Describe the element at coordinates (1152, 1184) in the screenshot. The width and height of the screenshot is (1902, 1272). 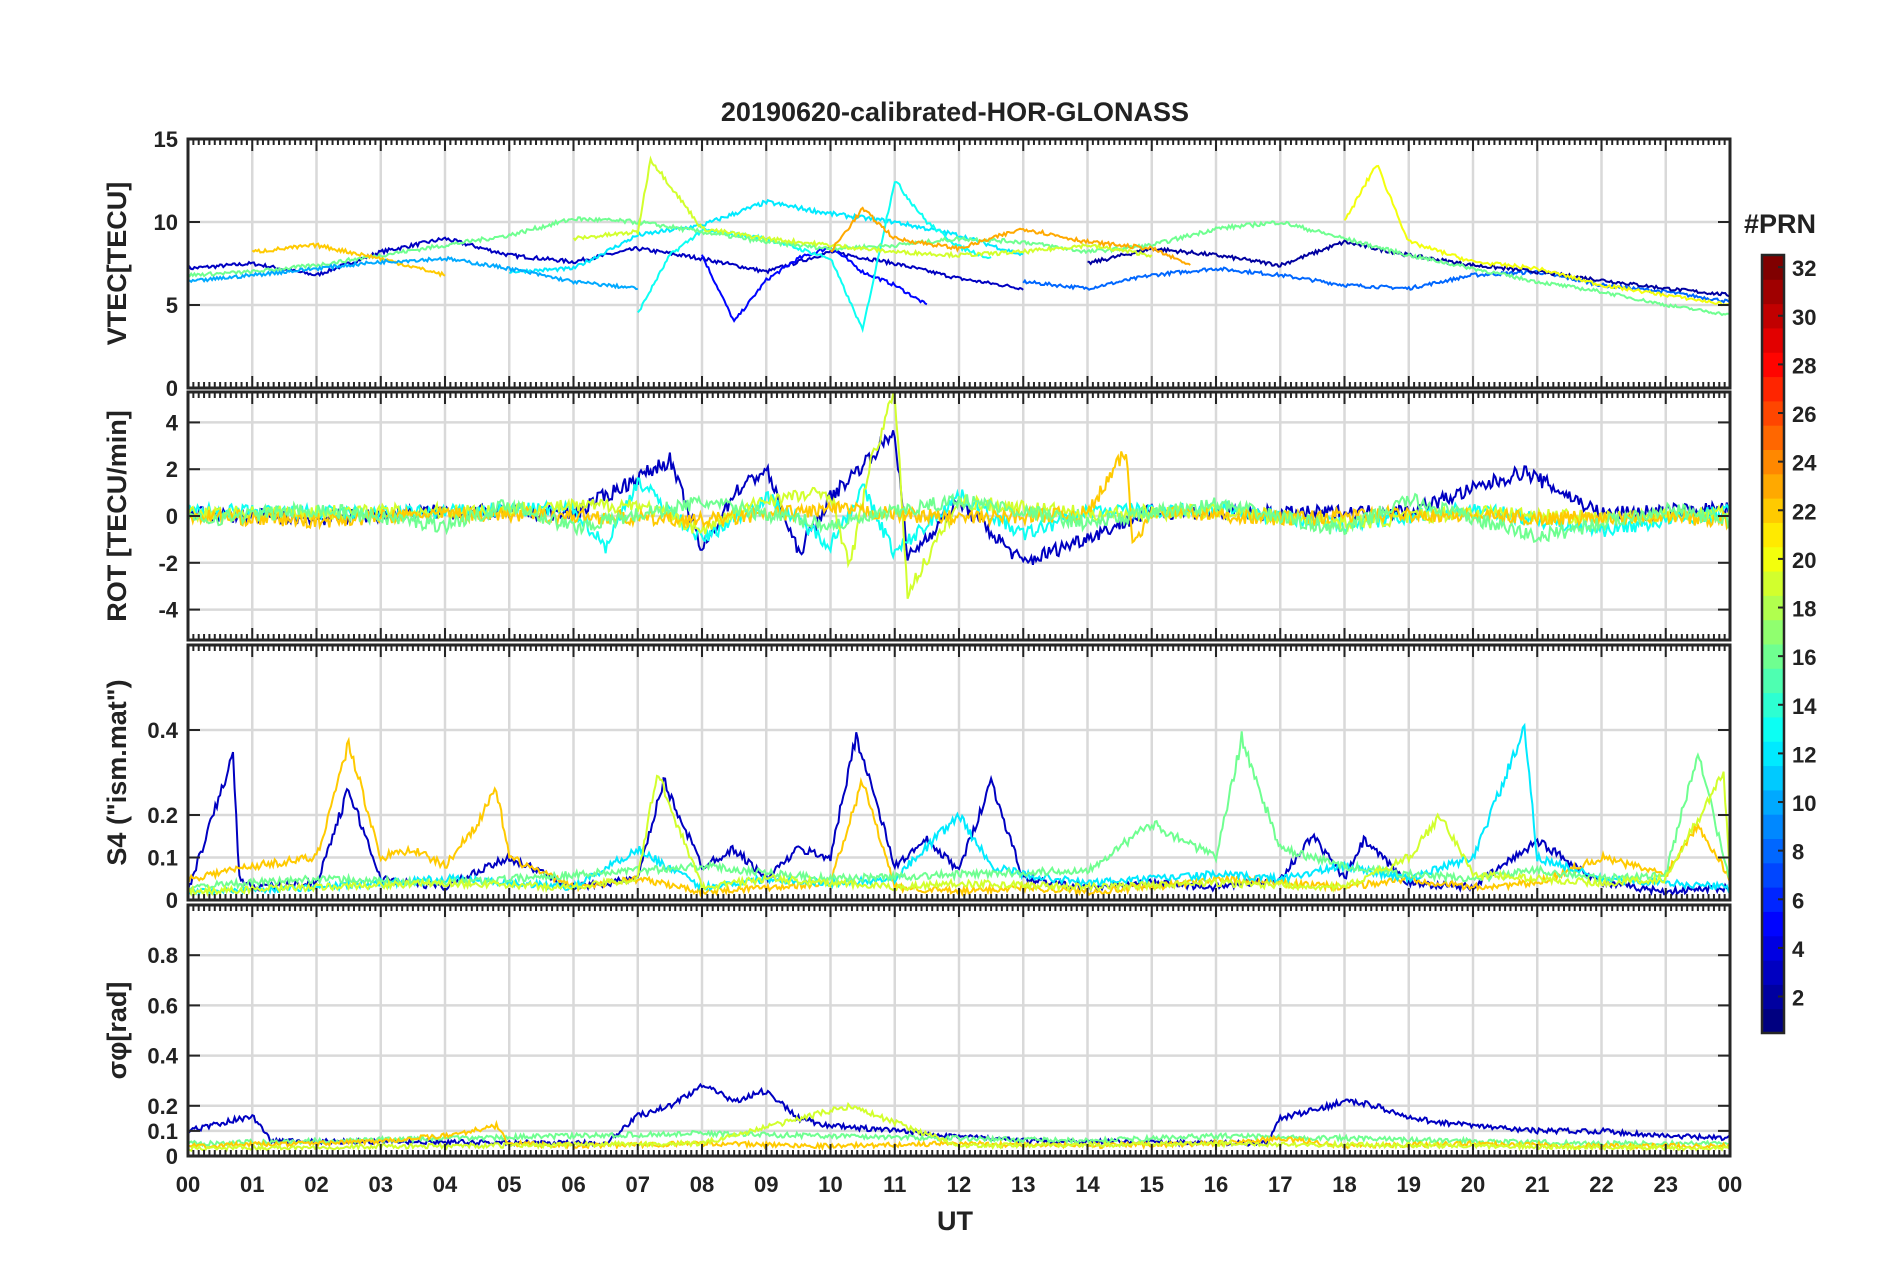
I see `x-tick-label: 15` at that location.